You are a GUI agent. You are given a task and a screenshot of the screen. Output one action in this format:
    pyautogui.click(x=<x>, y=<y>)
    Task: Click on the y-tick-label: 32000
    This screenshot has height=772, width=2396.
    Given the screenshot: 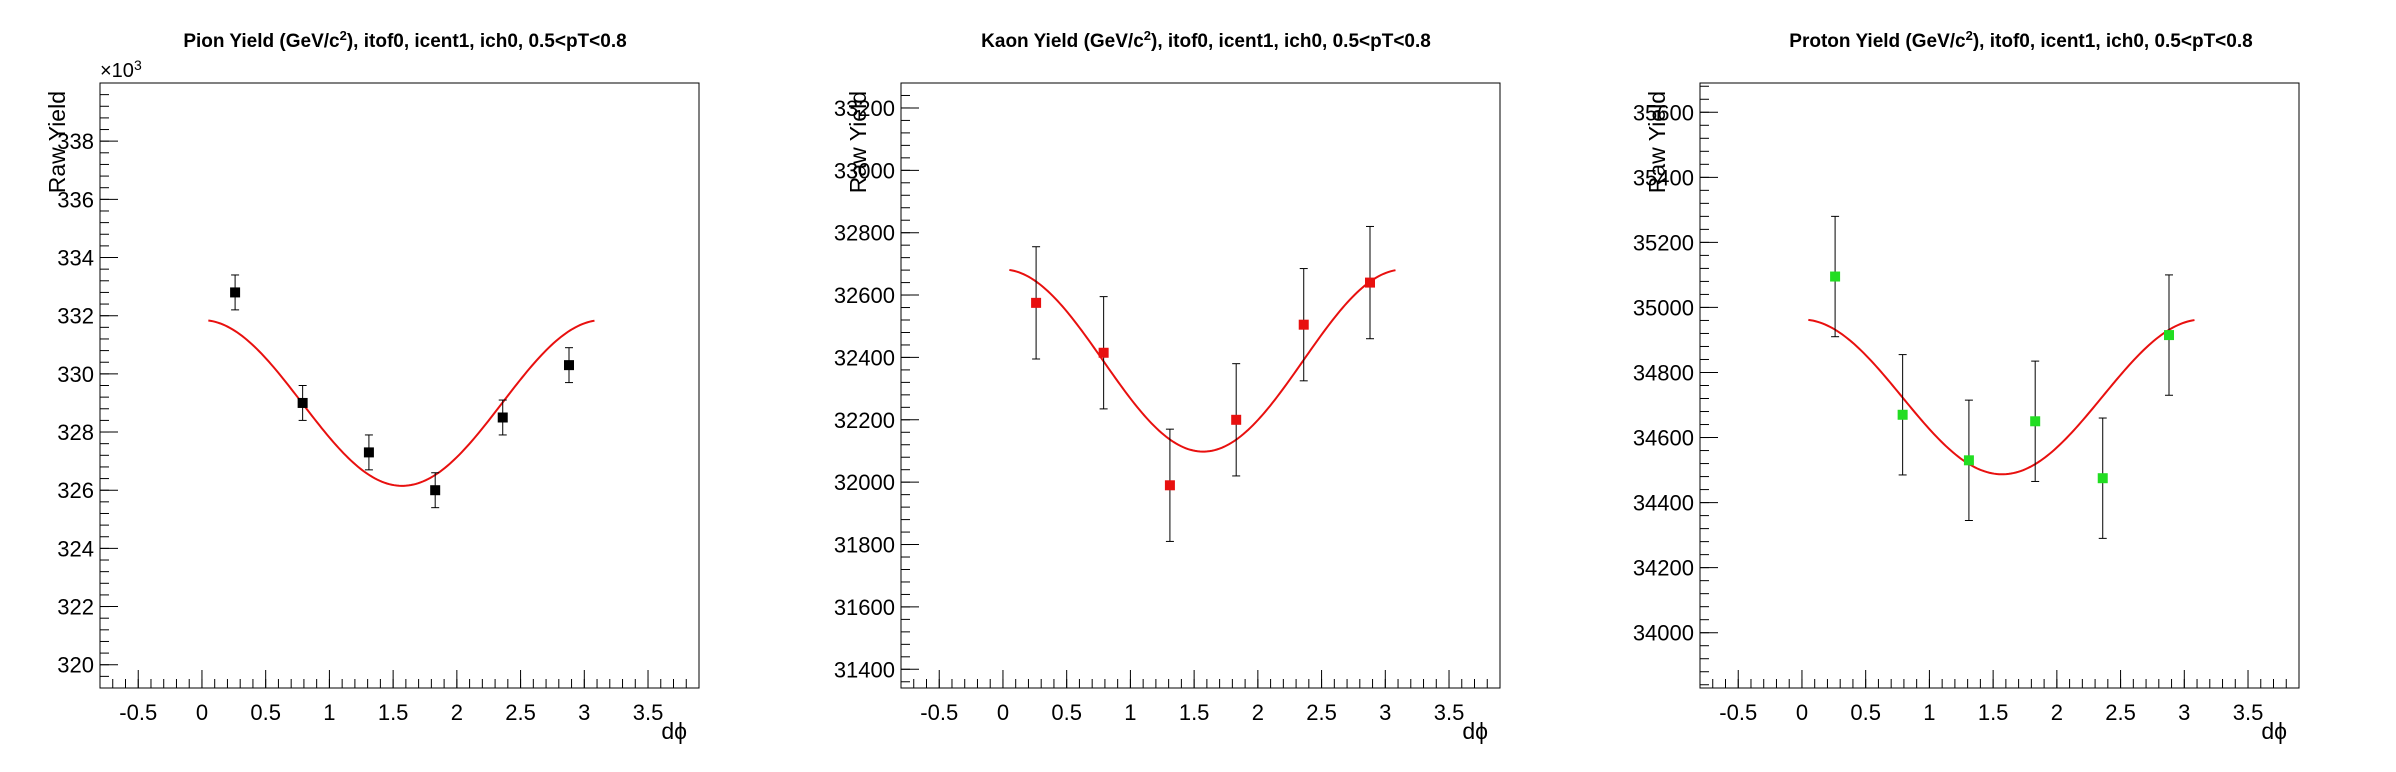 What is the action you would take?
    pyautogui.click(x=864, y=482)
    